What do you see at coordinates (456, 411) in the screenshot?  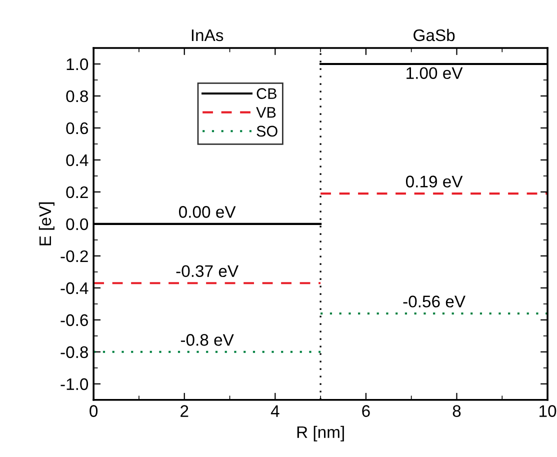 I see `x-tick-label: 8` at bounding box center [456, 411].